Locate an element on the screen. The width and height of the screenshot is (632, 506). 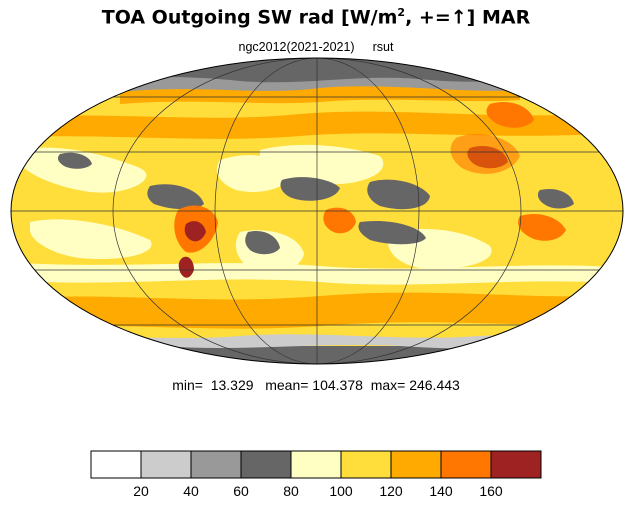
max-label: max= is located at coordinates (388, 385).